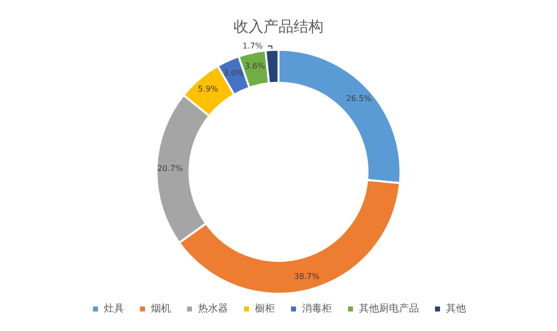 The image size is (557, 331). Describe the element at coordinates (389, 308) in the screenshot. I see `legend-label: 其他厨电产品` at that location.